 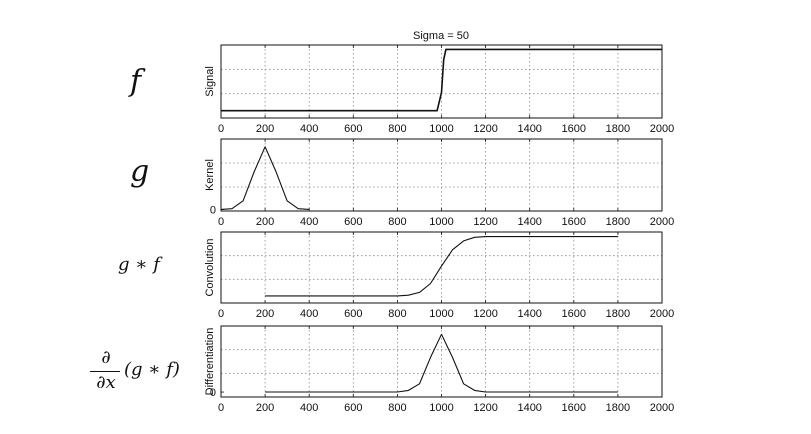 I want to click on panel-signal-xtick-label: 1400, so click(x=529, y=129).